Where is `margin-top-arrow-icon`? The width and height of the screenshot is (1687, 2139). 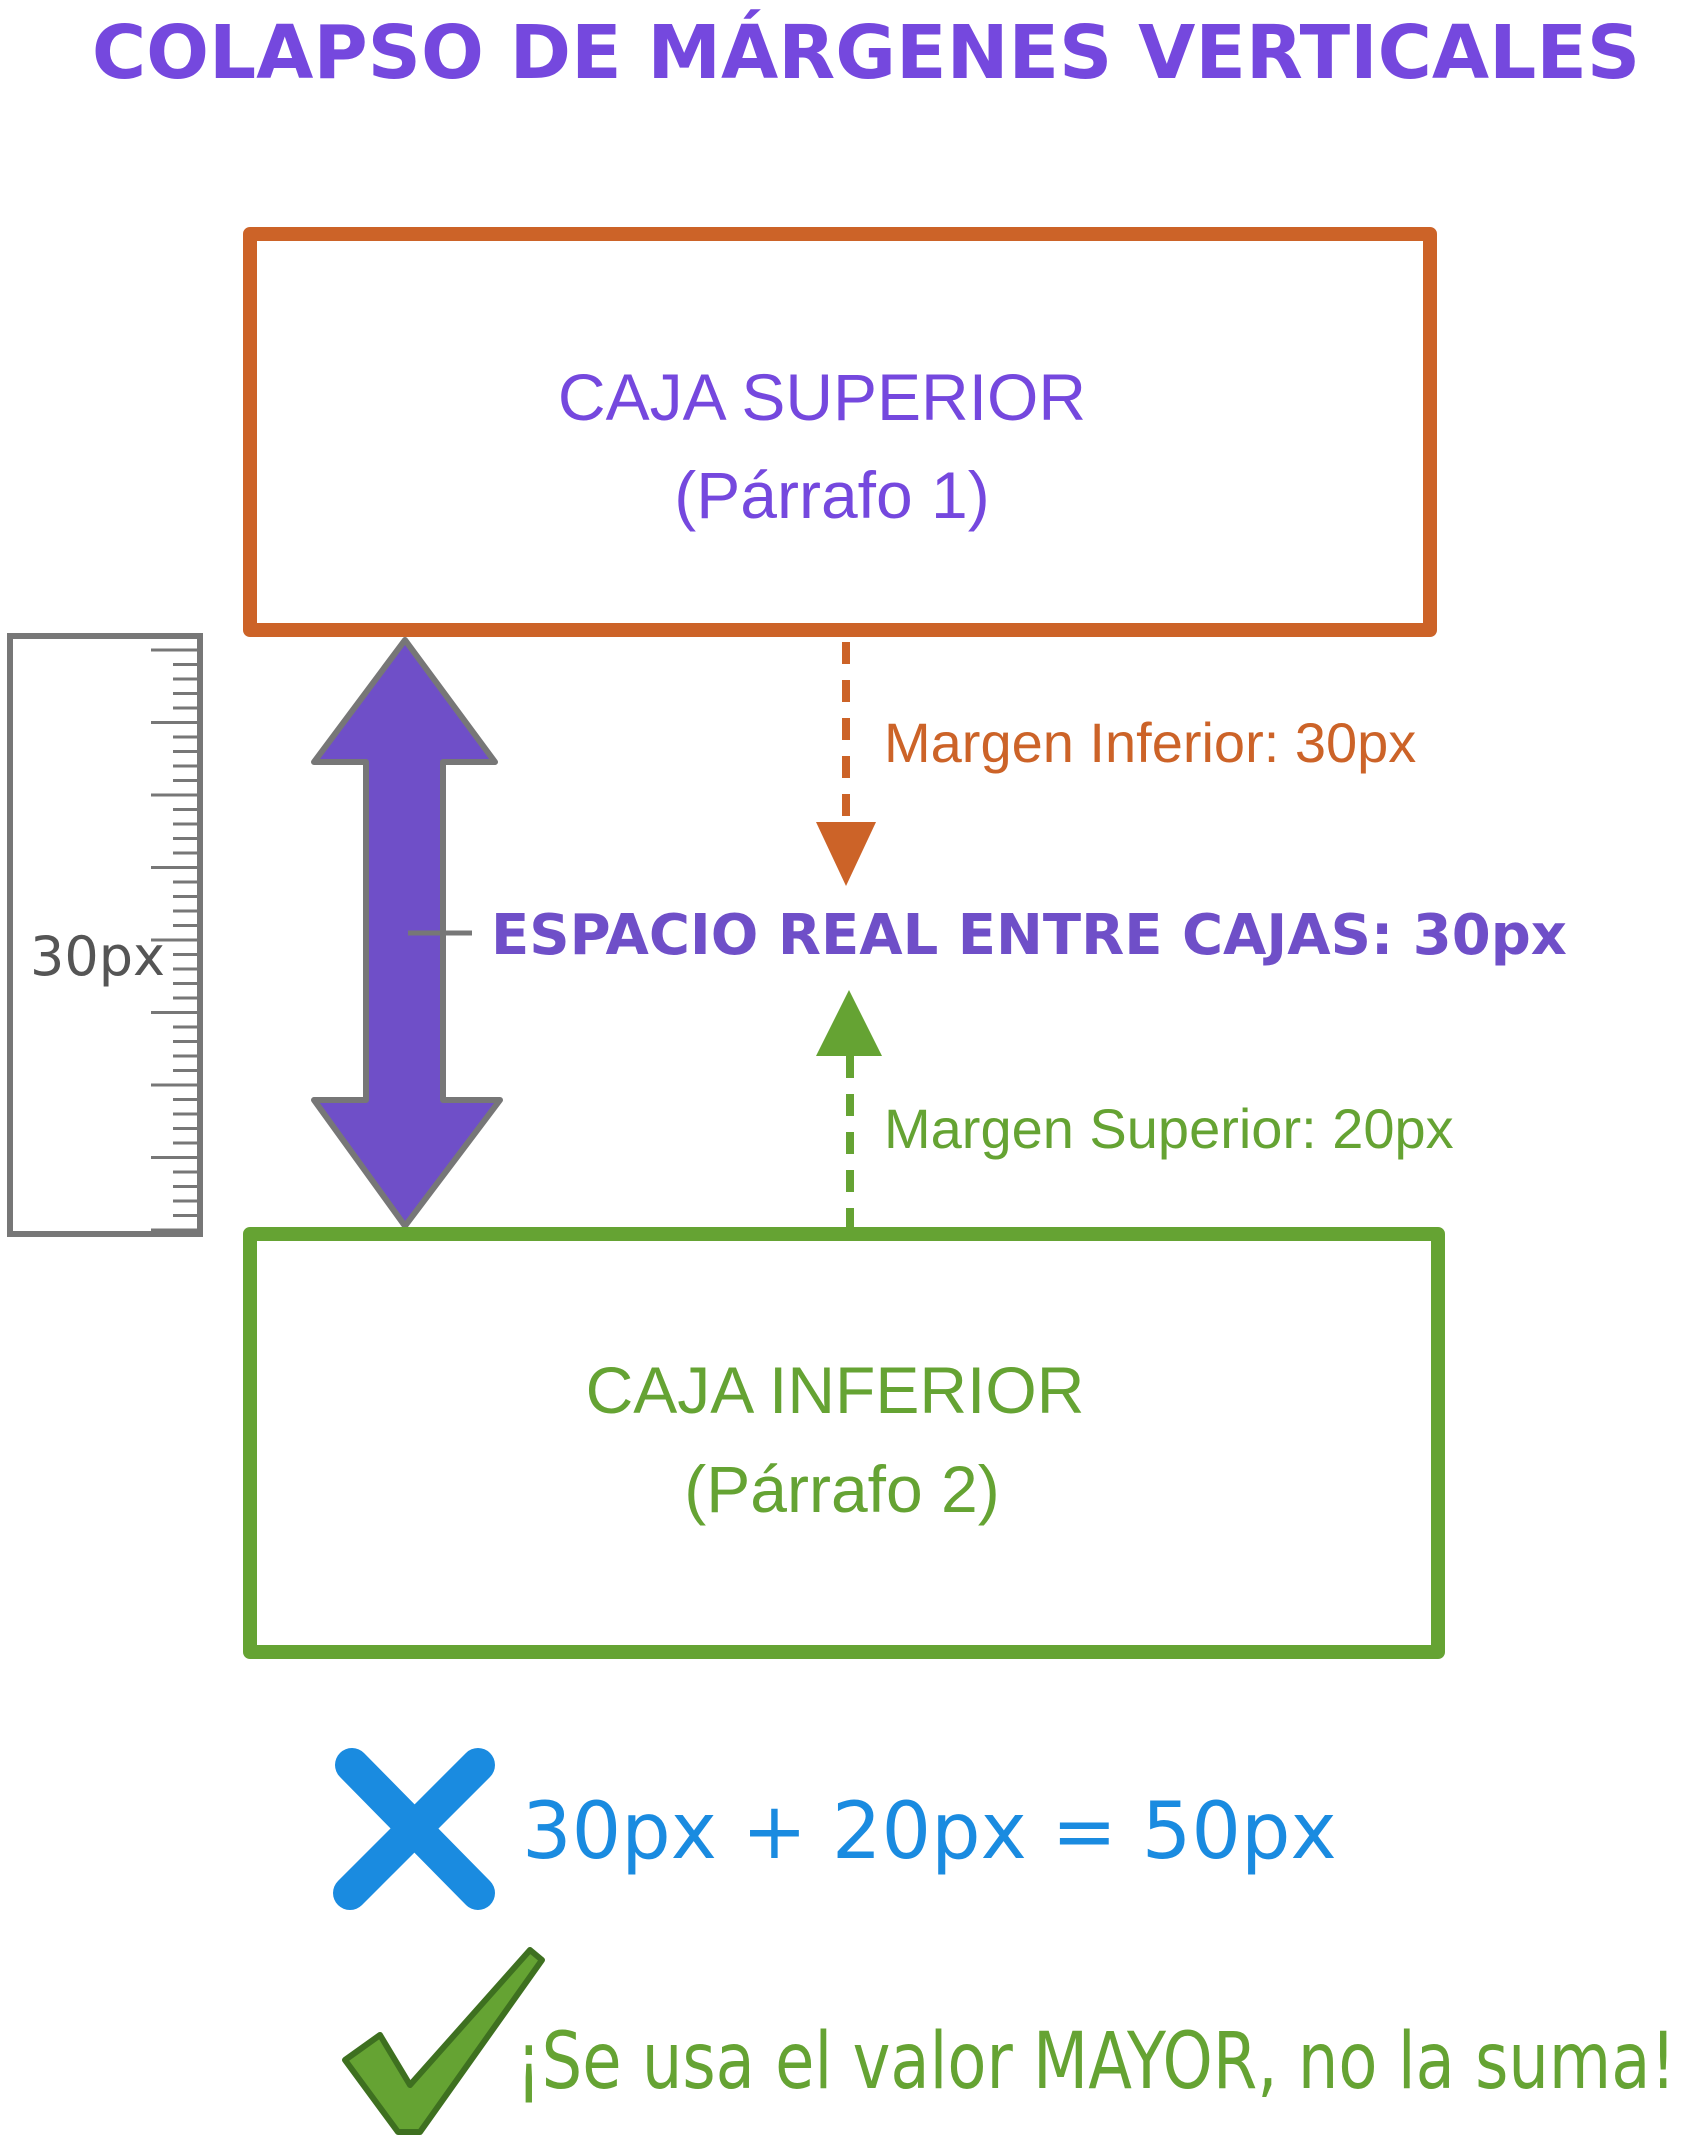
margin-top-arrow-icon is located at coordinates (849, 1109).